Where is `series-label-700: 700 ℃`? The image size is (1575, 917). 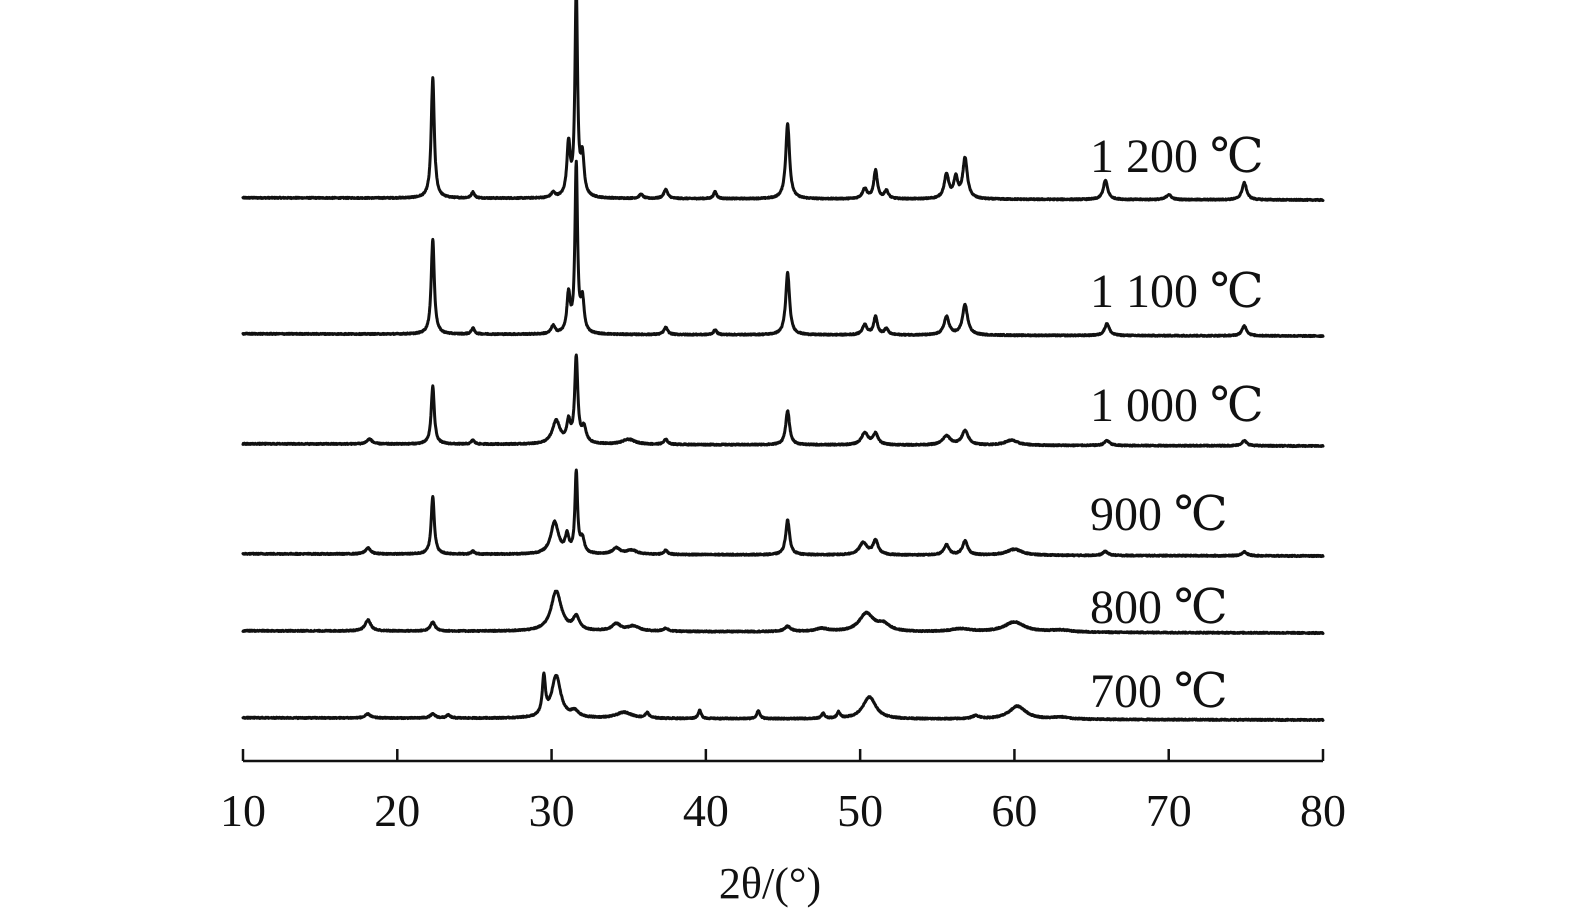 series-label-700: 700 ℃ is located at coordinates (1159, 691).